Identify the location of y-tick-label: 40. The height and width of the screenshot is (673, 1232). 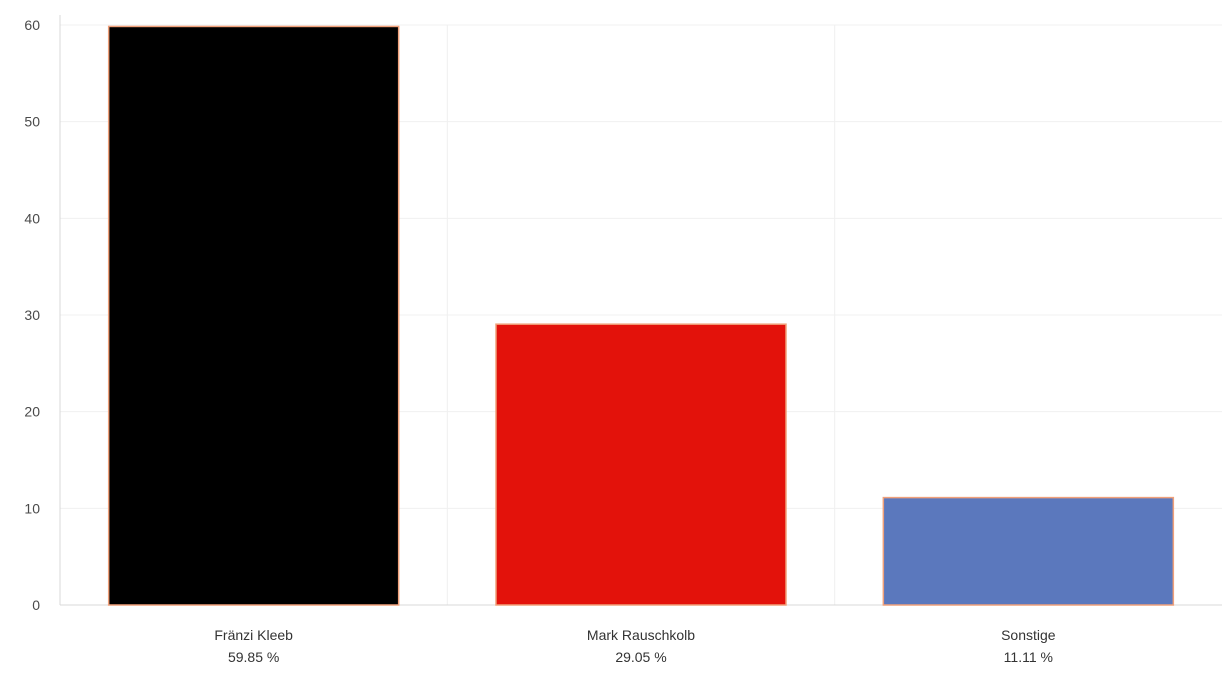
(32, 218).